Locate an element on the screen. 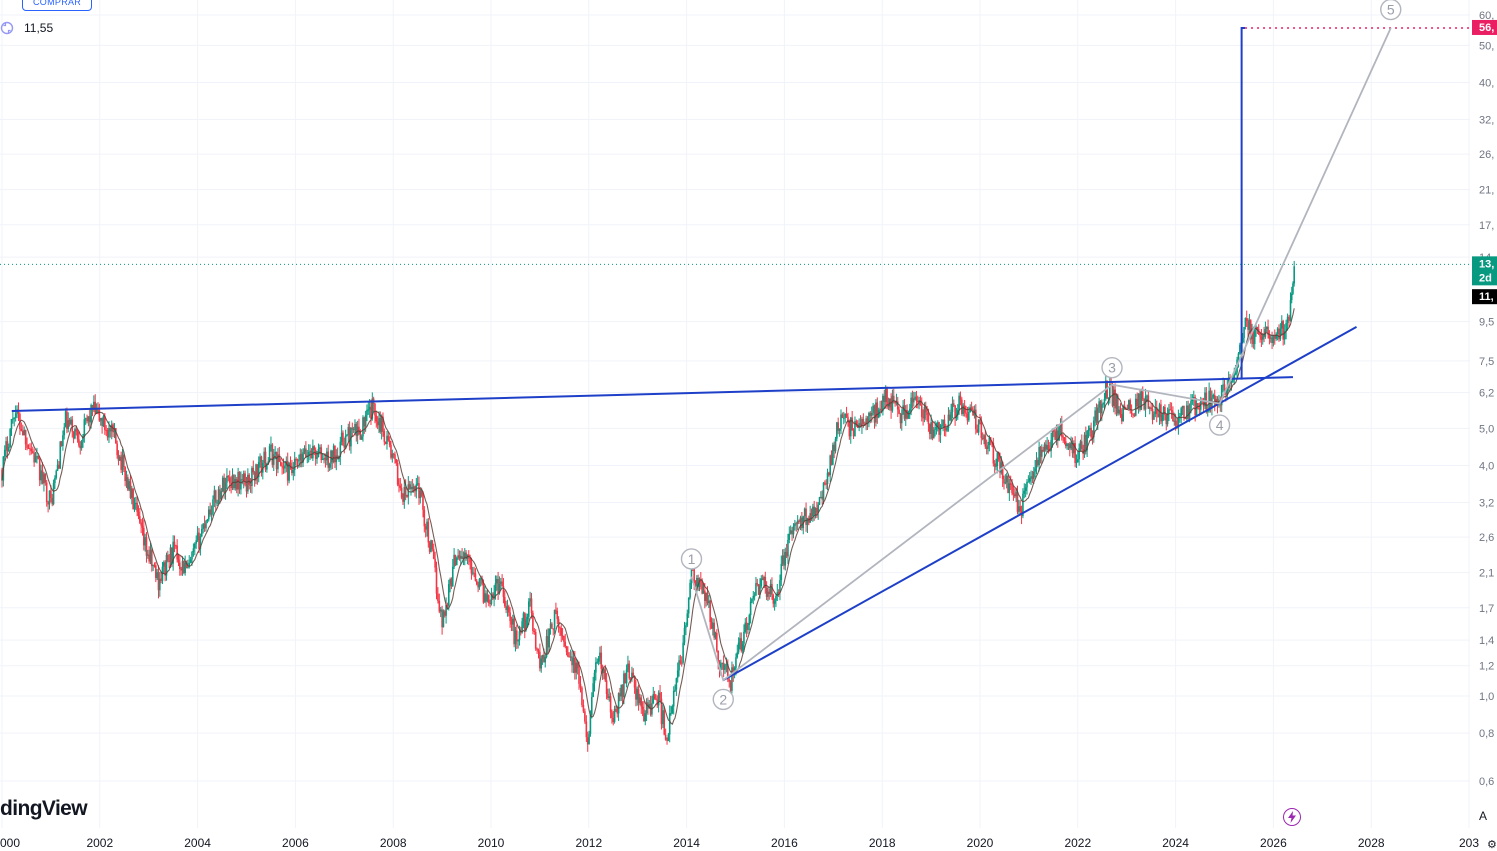 The width and height of the screenshot is (1497, 851). vertical-projection-line is located at coordinates (1243, 203).